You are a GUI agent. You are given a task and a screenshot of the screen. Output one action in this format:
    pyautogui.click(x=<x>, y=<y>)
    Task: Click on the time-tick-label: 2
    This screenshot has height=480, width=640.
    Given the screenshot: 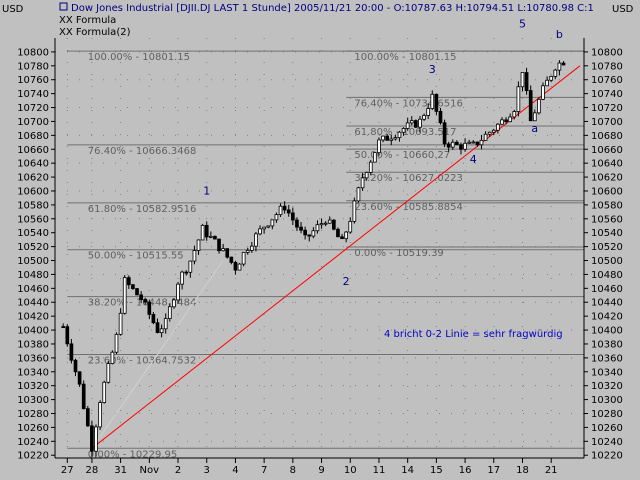 What is the action you would take?
    pyautogui.click(x=178, y=470)
    